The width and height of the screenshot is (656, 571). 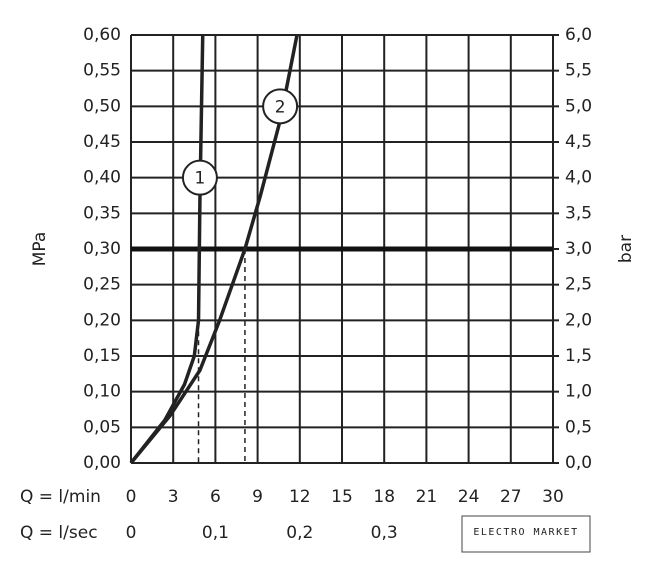 What do you see at coordinates (215, 533) in the screenshot?
I see `x2-tick-label: 0,1` at bounding box center [215, 533].